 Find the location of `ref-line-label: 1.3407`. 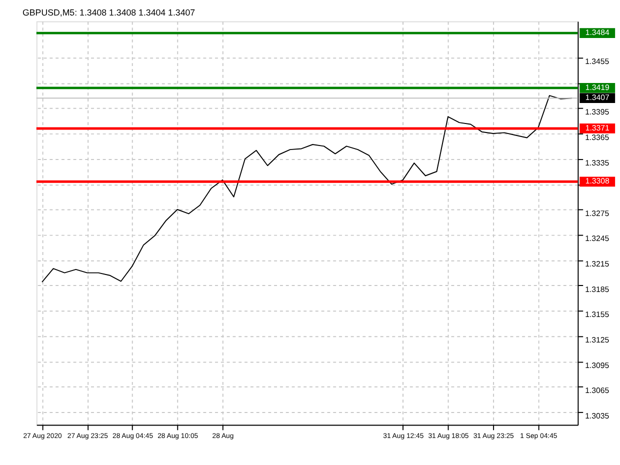

ref-line-label: 1.3407 is located at coordinates (597, 97).